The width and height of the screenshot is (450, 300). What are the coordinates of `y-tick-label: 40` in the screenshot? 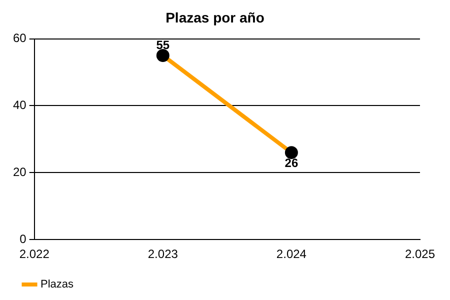 It's located at (19, 105).